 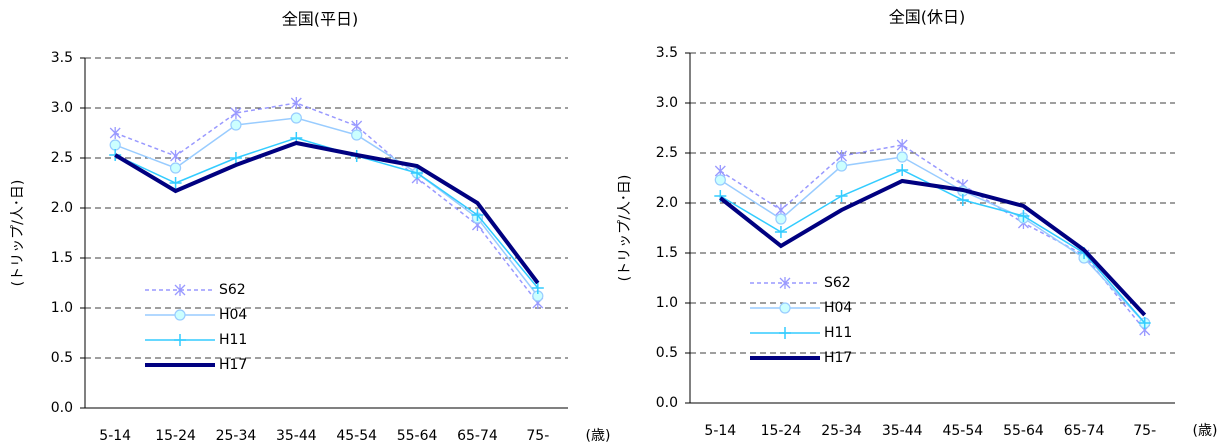 What do you see at coordinates (927, 17) in the screenshot?
I see `chart-title: 全国(休日)` at bounding box center [927, 17].